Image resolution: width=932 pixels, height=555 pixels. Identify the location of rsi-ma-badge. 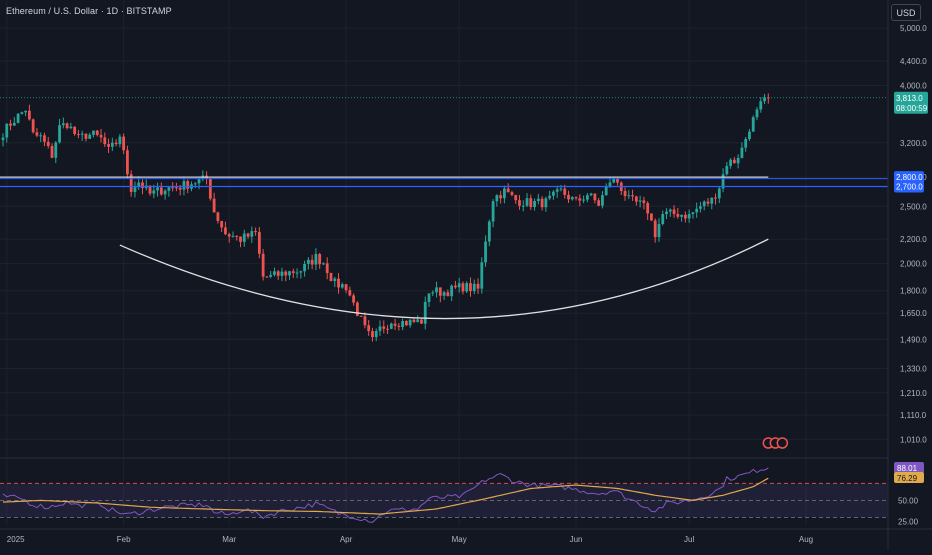
(909, 477).